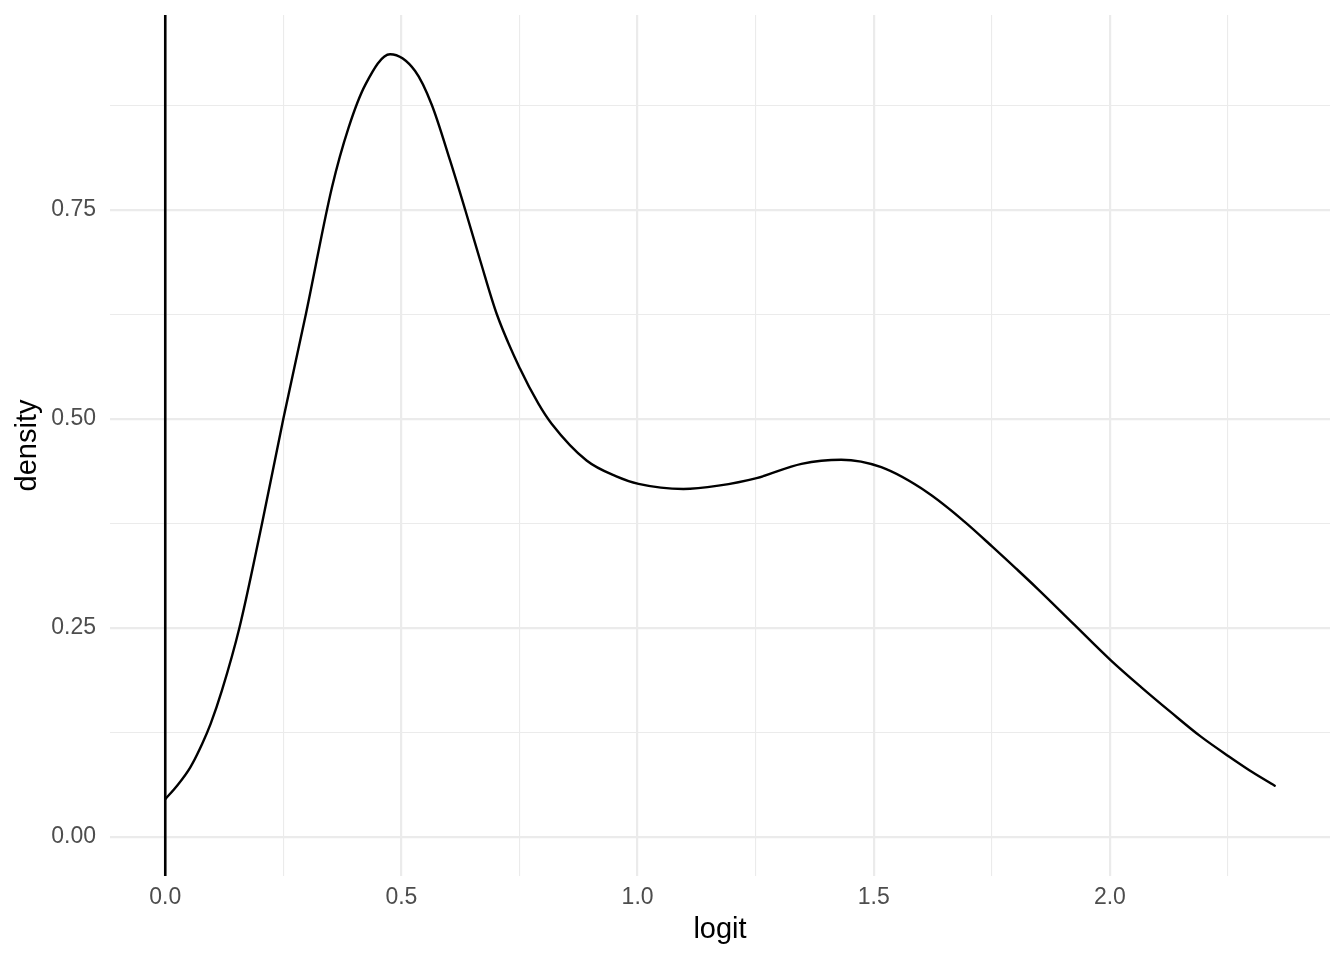 This screenshot has height=960, width=1344. Describe the element at coordinates (73, 417) in the screenshot. I see `y-tick-label: 0.50` at that location.